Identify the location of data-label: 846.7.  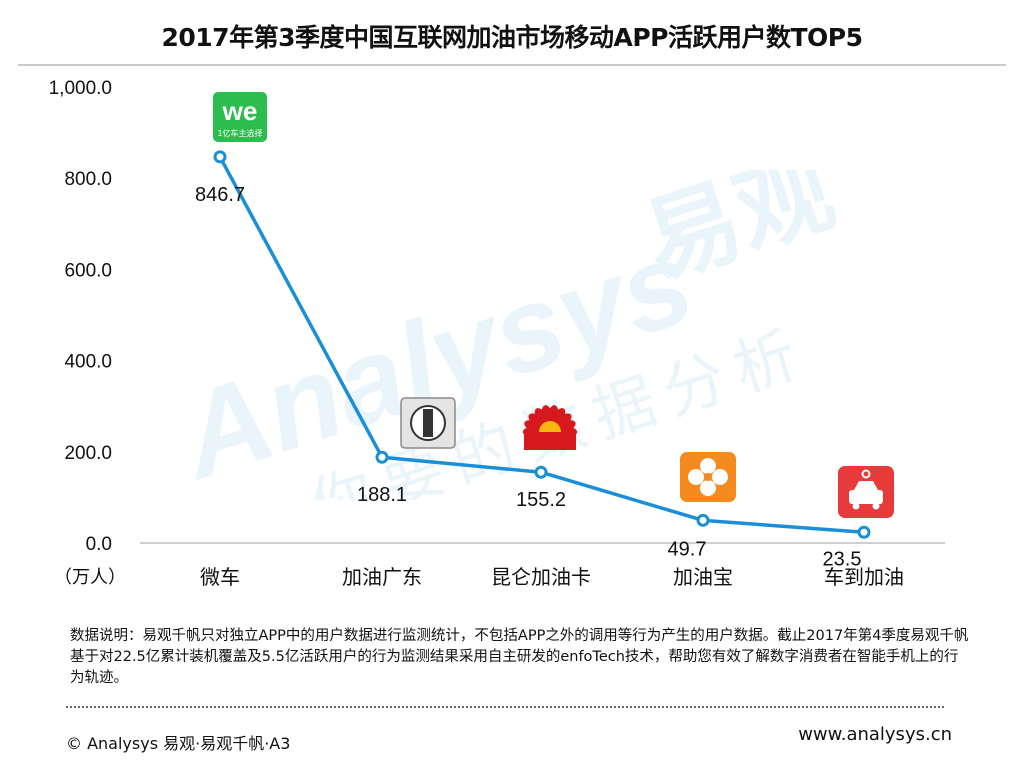
(220, 195).